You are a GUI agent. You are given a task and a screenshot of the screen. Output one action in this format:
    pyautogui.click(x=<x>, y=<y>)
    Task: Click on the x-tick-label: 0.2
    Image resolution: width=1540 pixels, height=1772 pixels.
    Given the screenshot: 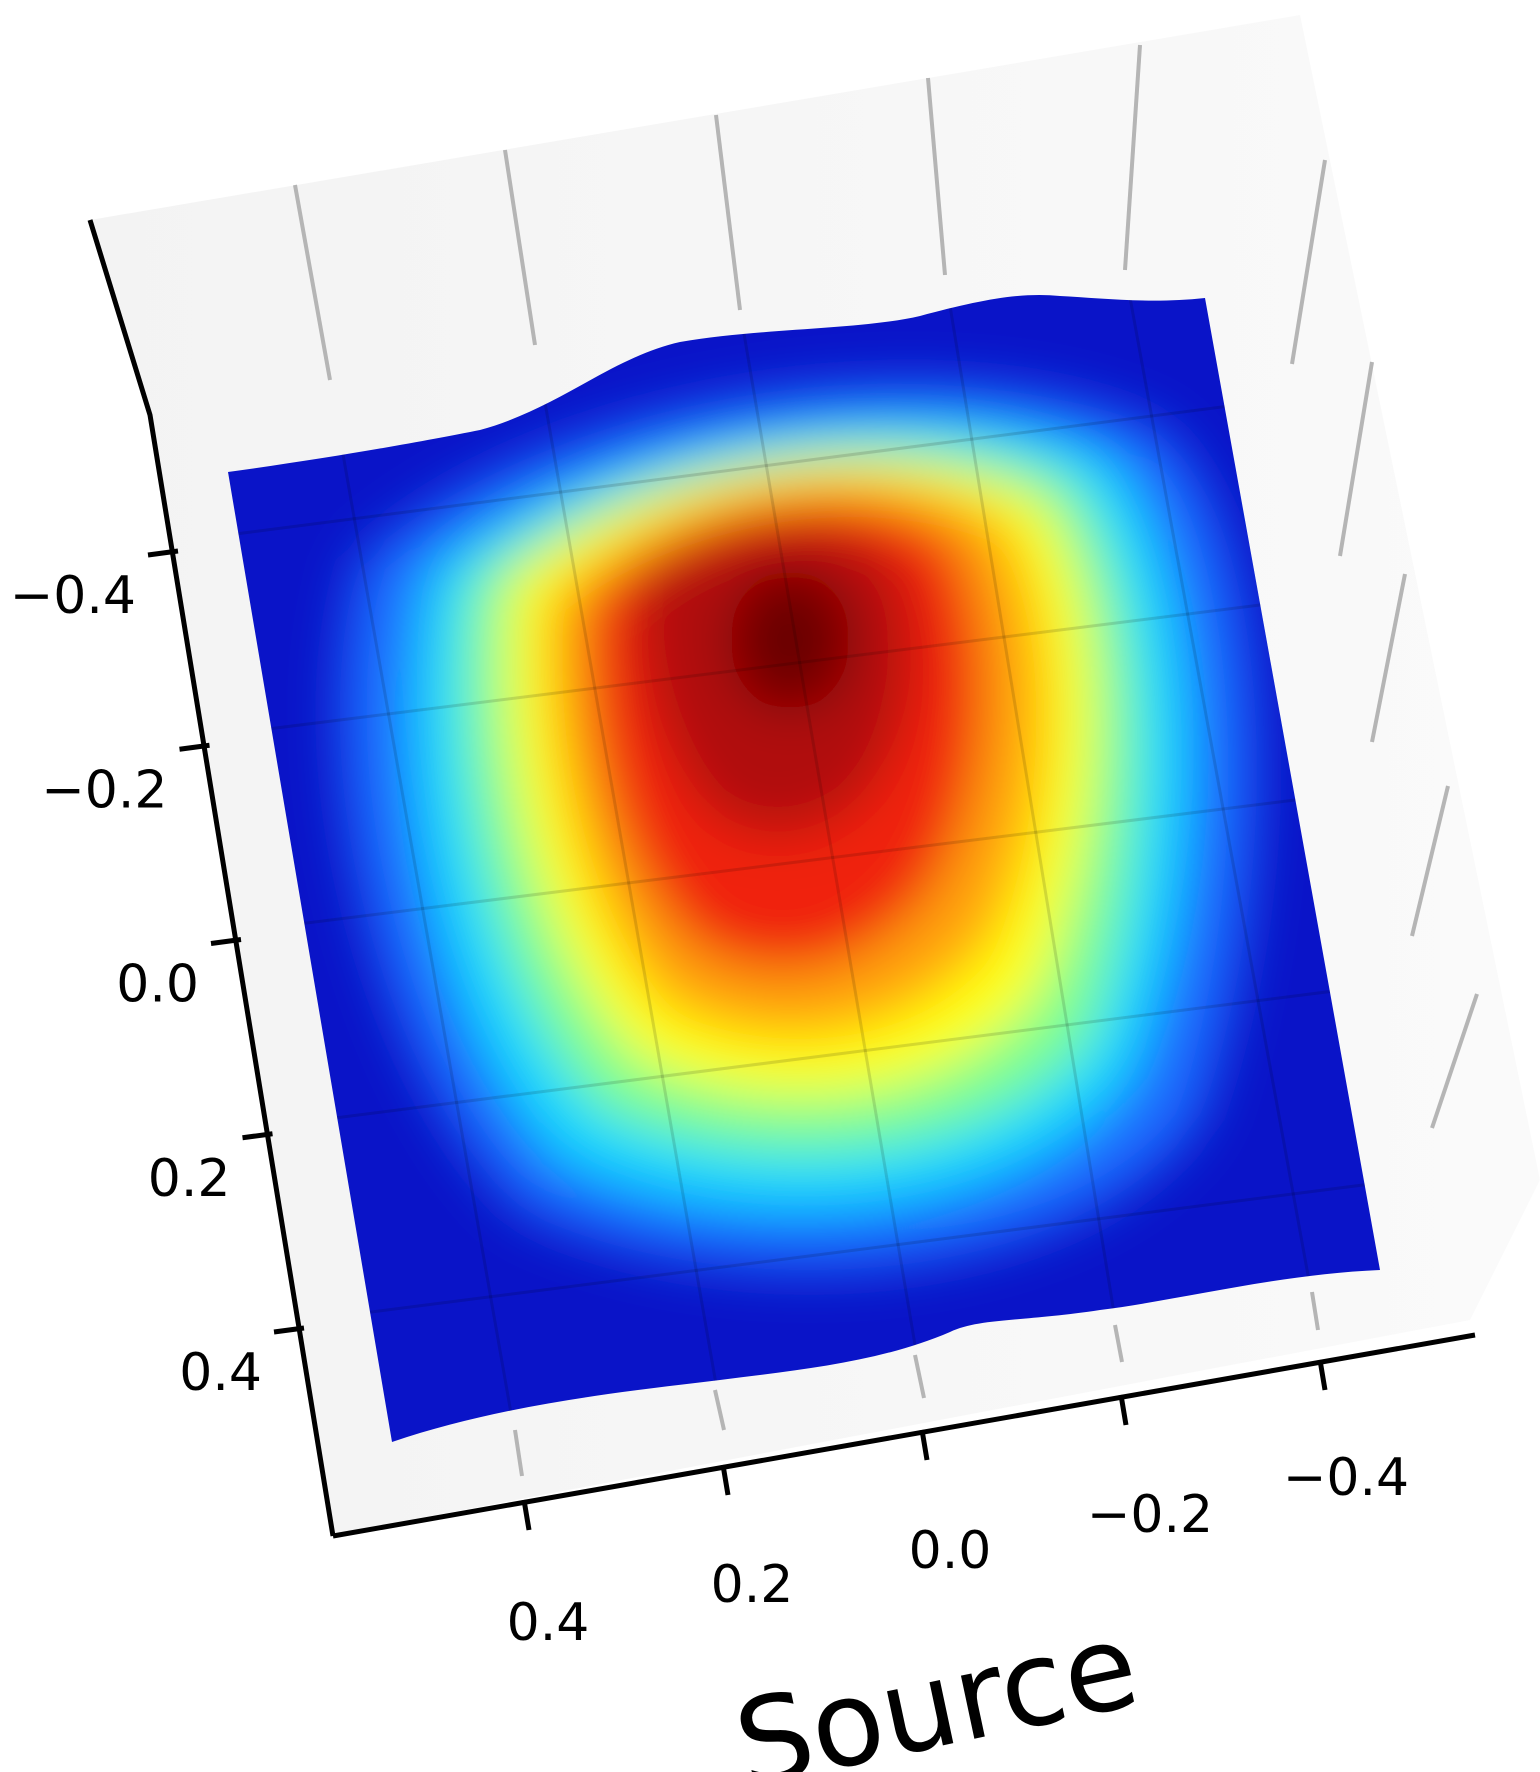 What is the action you would take?
    pyautogui.click(x=752, y=1585)
    